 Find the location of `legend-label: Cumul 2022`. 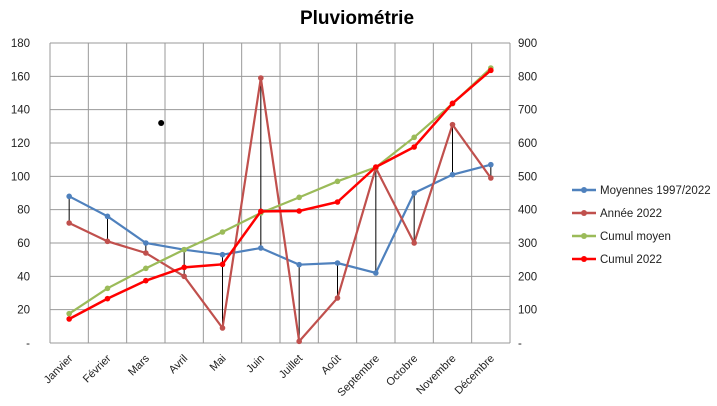

legend-label: Cumul 2022 is located at coordinates (631, 260).